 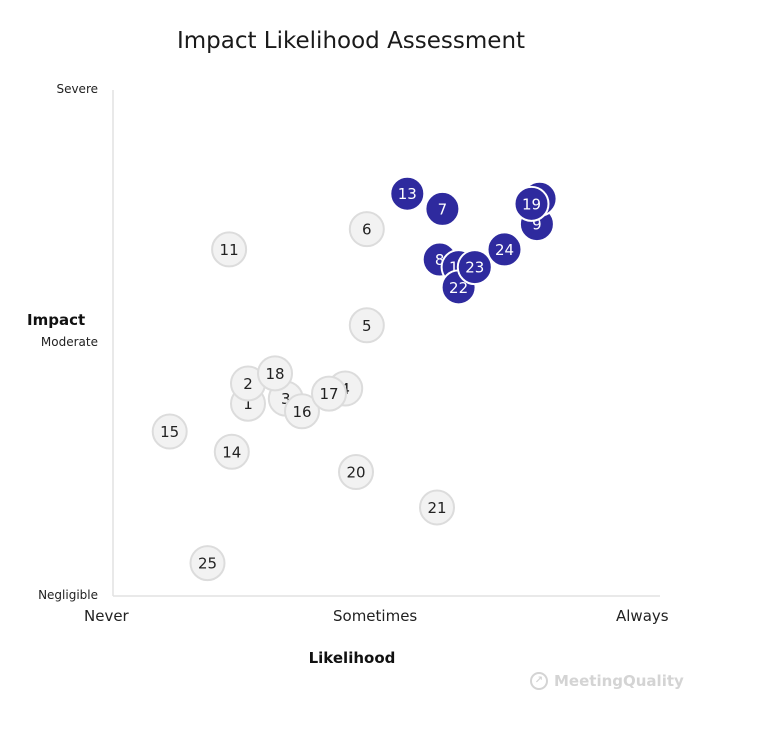 I want to click on data-point-5: 5, so click(x=366, y=325).